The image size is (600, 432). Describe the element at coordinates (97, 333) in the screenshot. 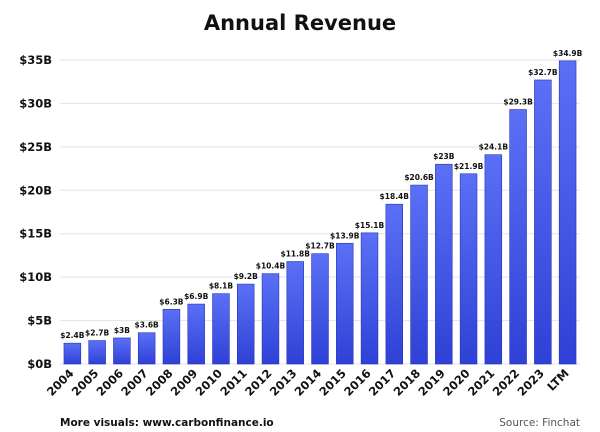

I see `data-label: $2.7B` at that location.